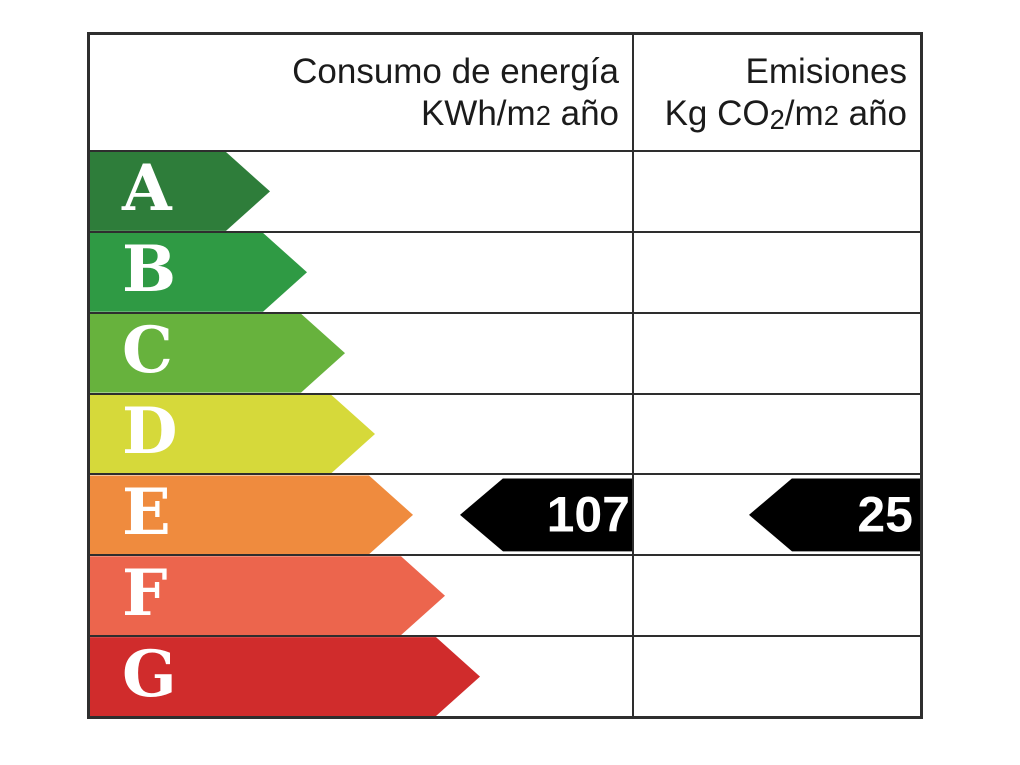  I want to click on rating-arrow-e-icon: E, so click(251, 514).